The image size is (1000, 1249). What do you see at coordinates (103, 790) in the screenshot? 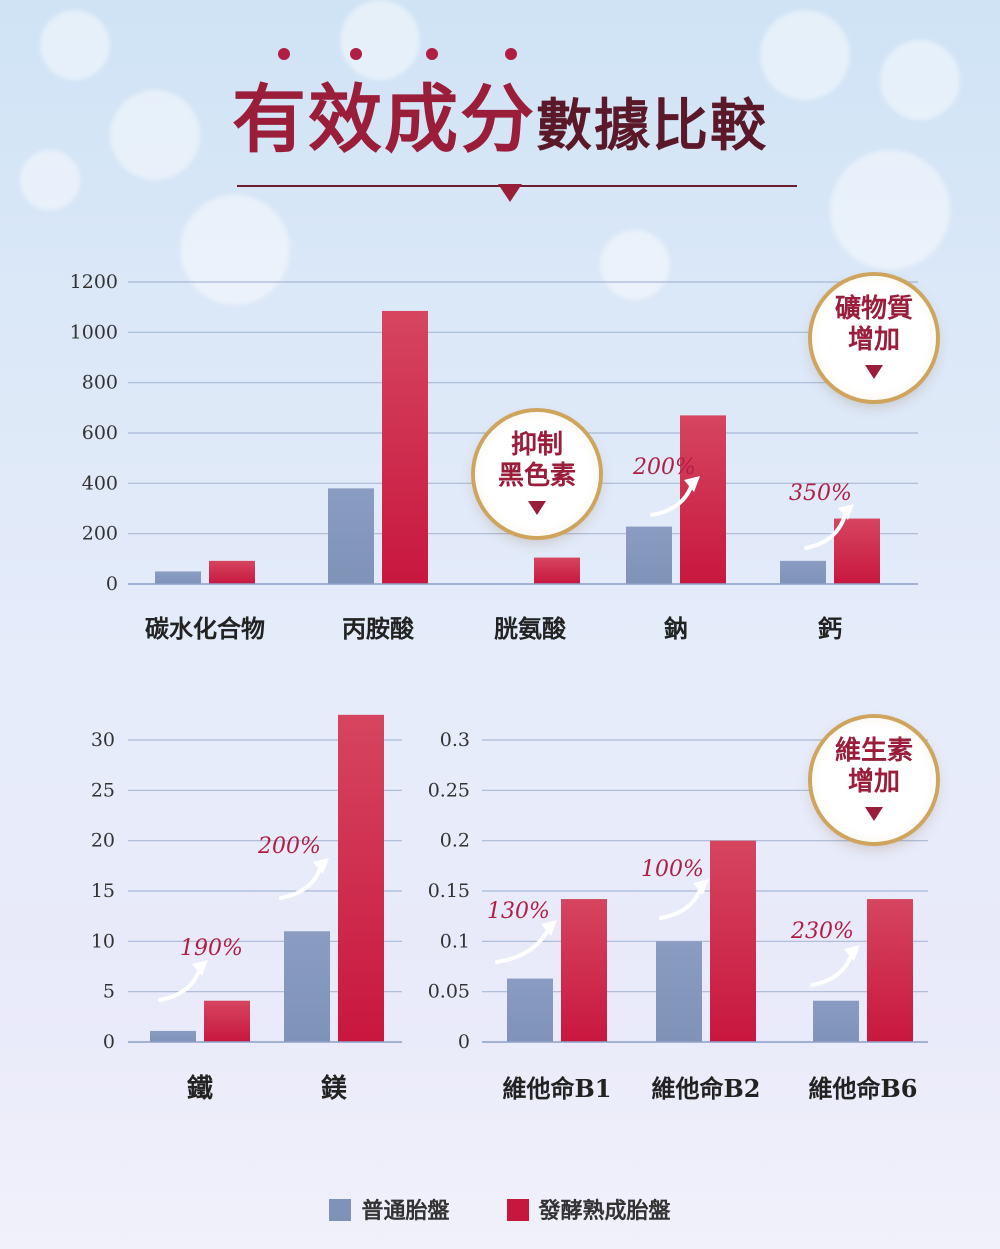
I see `y-tick-label: 25` at bounding box center [103, 790].